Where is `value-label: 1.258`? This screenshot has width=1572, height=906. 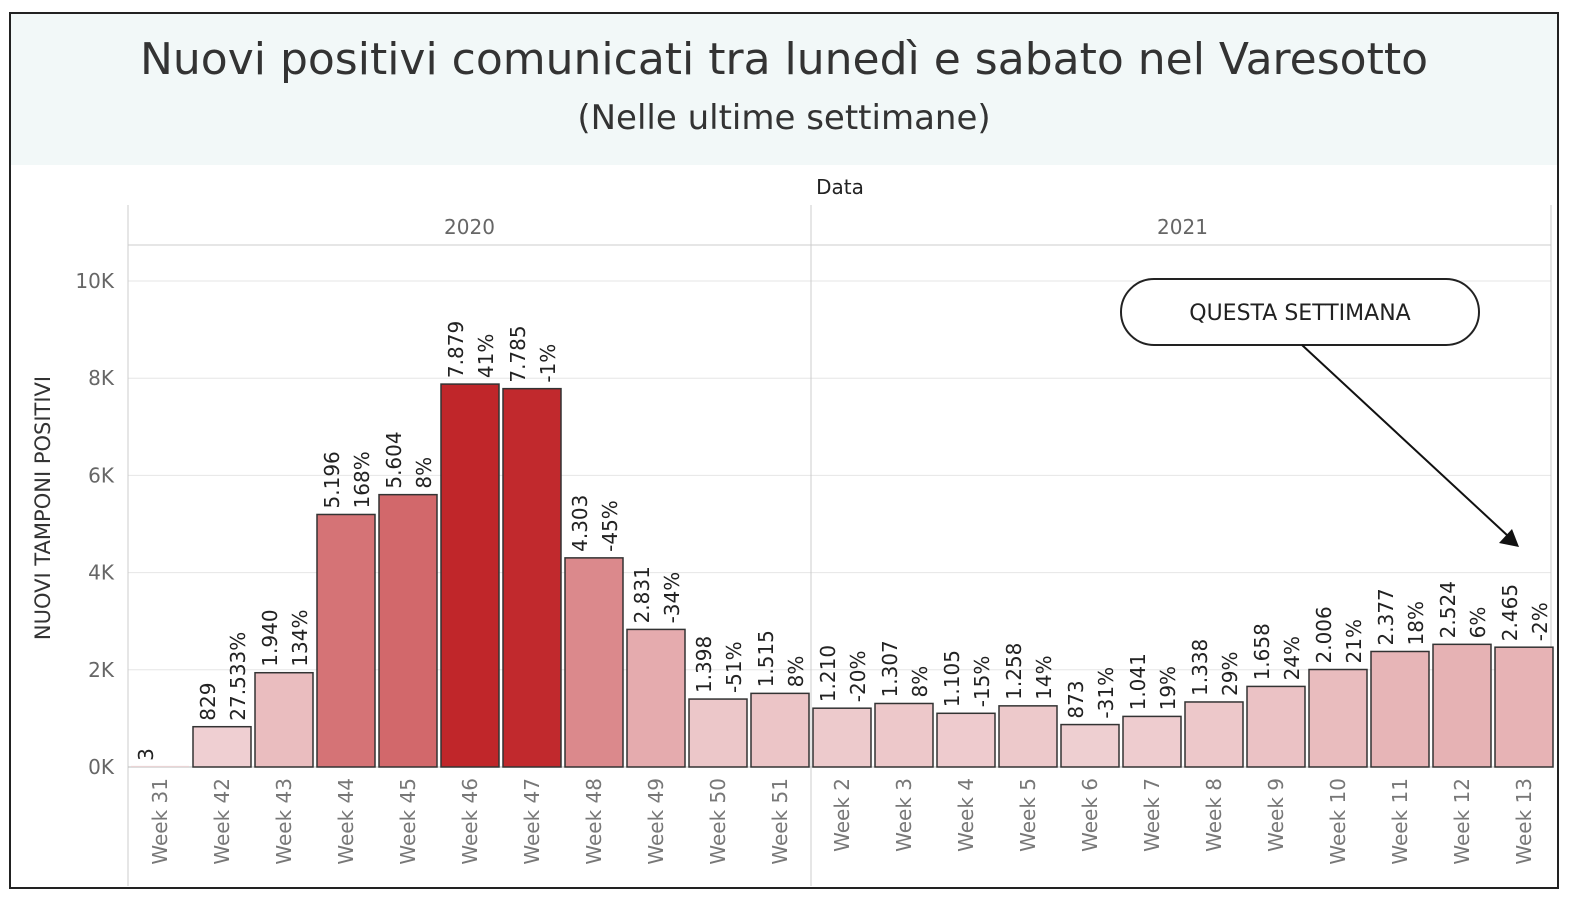
value-label: 1.258 is located at coordinates (1014, 671).